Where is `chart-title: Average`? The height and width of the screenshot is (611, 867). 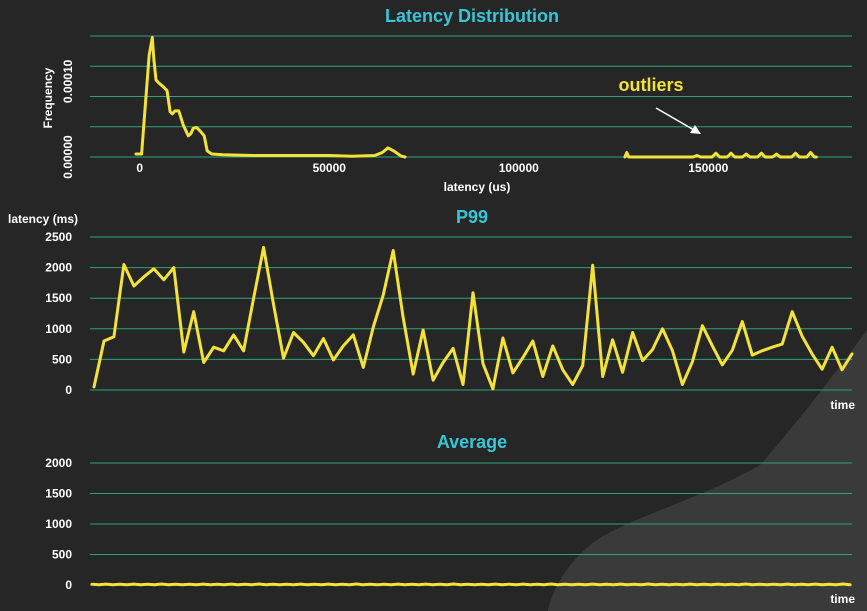 chart-title: Average is located at coordinates (472, 442).